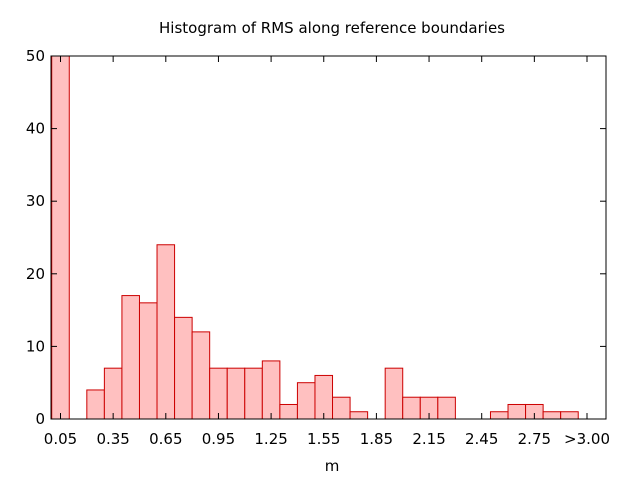  What do you see at coordinates (40, 419) in the screenshot?
I see `y-tick-label: 0` at bounding box center [40, 419].